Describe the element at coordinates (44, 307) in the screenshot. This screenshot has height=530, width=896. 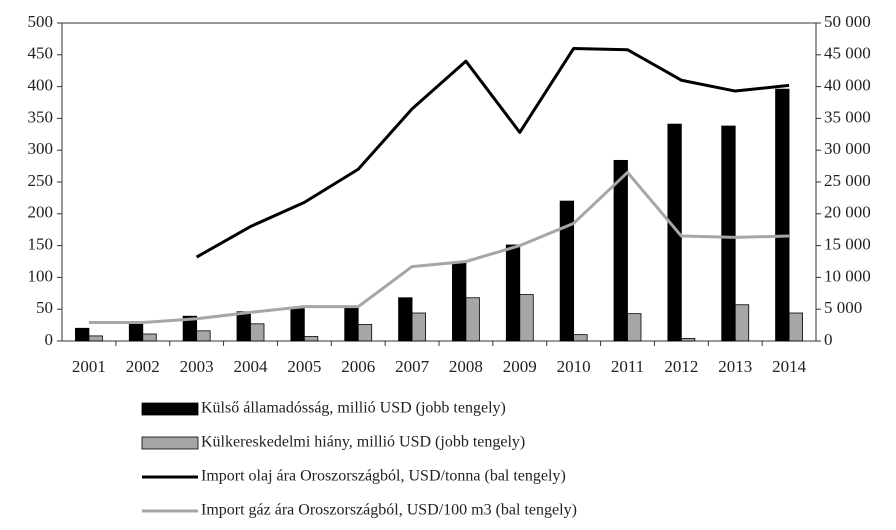
I see `y-tick-label: 50` at that location.